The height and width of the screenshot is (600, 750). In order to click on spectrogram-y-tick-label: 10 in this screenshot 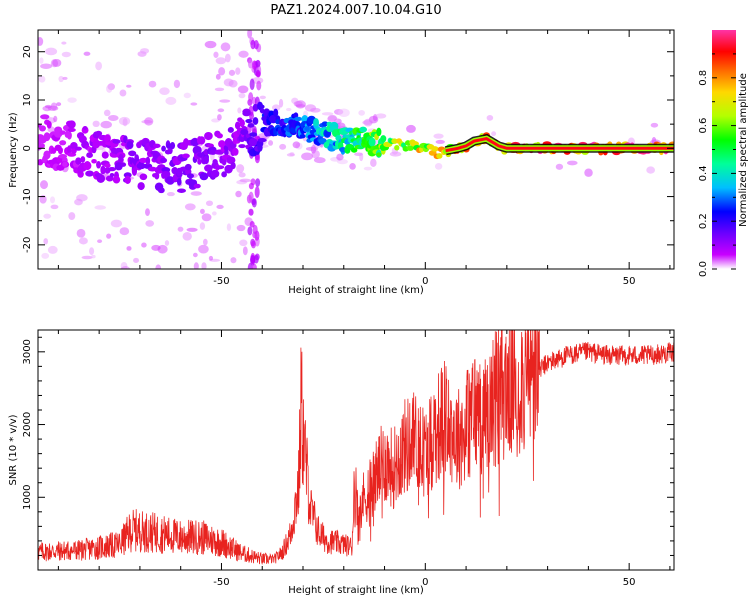, I will do `click(27, 100)`.